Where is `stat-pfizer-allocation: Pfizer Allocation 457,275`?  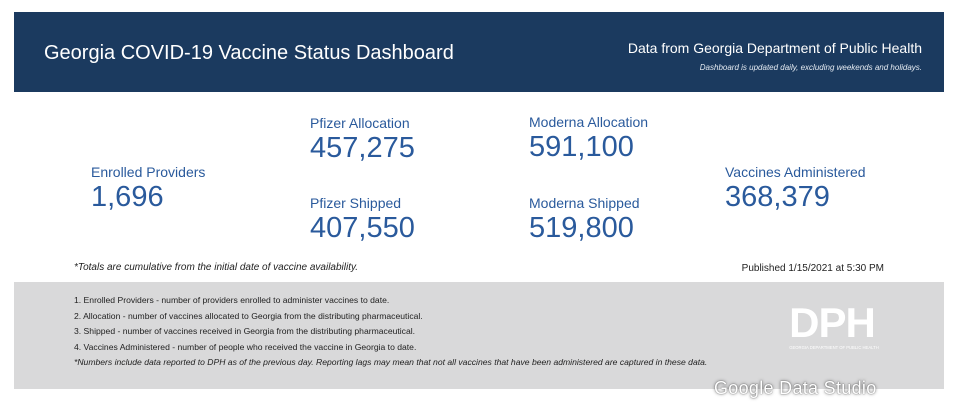
stat-pfizer-allocation: Pfizer Allocation 457,275 is located at coordinates (362, 139).